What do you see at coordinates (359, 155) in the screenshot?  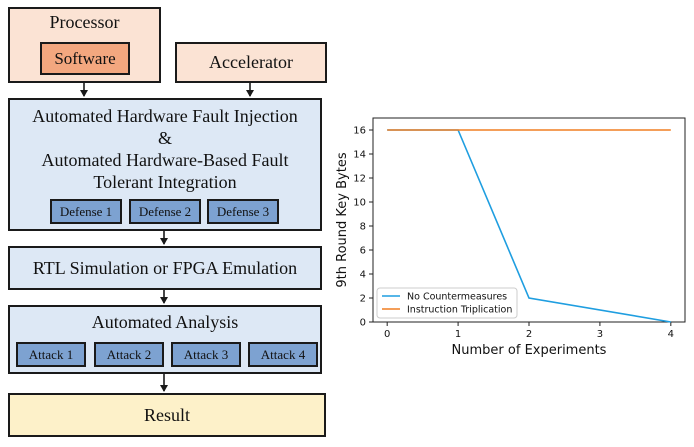 I see `y-tick-label: 14` at bounding box center [359, 155].